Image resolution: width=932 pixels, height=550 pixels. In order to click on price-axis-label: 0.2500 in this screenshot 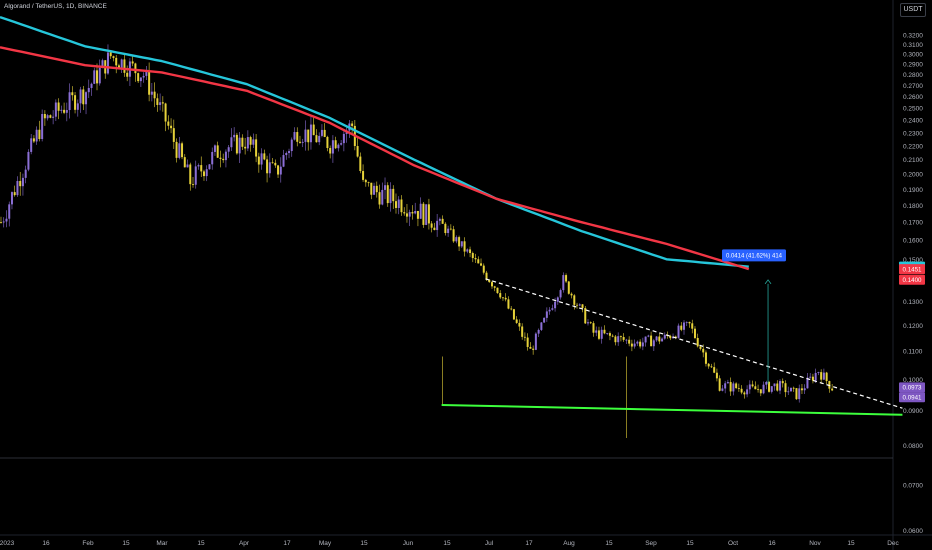, I will do `click(913, 109)`.